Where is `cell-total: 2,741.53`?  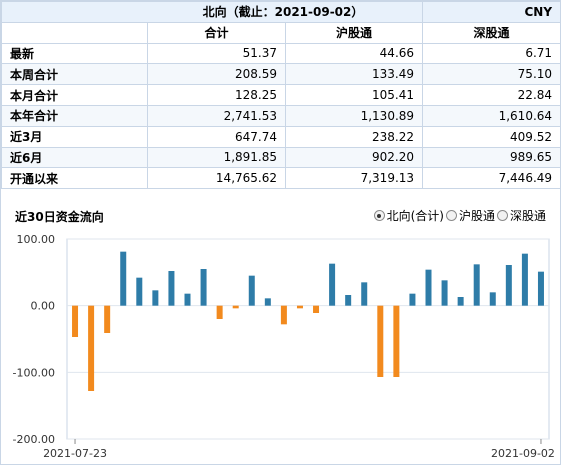 cell-total: 2,741.53 is located at coordinates (216, 115).